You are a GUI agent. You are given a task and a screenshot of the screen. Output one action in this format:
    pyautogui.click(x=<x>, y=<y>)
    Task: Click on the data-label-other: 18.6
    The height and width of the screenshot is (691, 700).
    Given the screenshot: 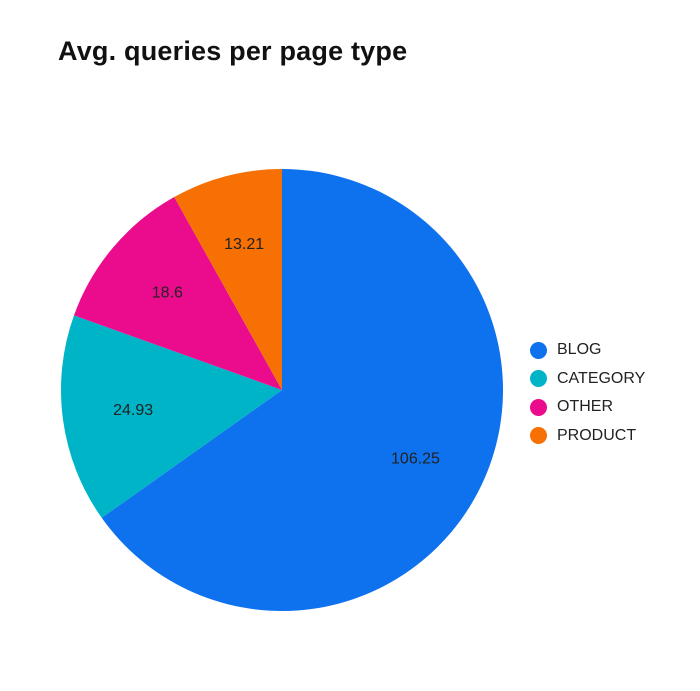 What is the action you would take?
    pyautogui.click(x=167, y=292)
    